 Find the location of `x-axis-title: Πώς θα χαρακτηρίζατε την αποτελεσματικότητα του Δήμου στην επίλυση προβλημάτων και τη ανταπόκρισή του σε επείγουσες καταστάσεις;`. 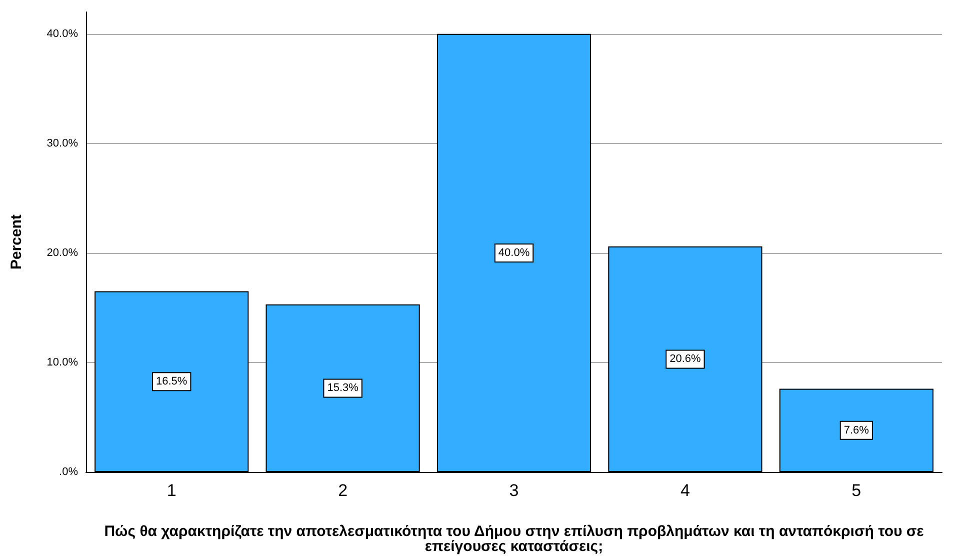

x-axis-title: Πώς θα χαρακτηρίζατε την αποτελεσματικότητα του Δήμου στην επίλυση προβλημάτων και τη ανταπόκρισή του σε επείγουσες καταστάσεις; is located at coordinates (514, 539).